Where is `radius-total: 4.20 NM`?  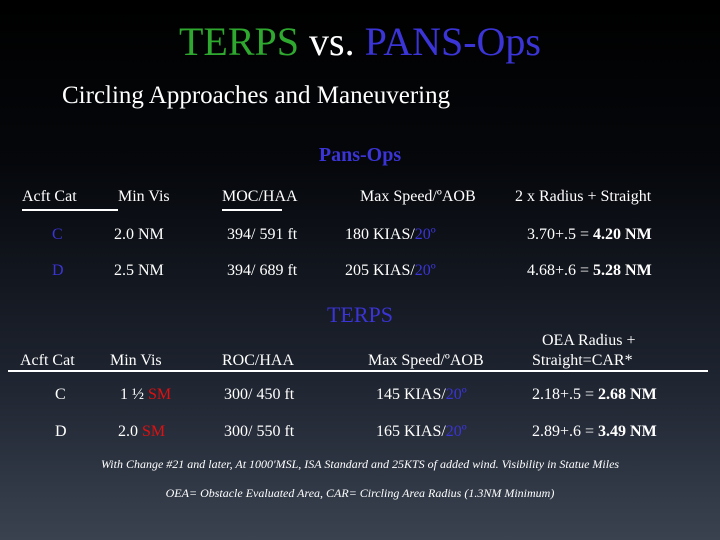
radius-total: 4.20 NM is located at coordinates (622, 234).